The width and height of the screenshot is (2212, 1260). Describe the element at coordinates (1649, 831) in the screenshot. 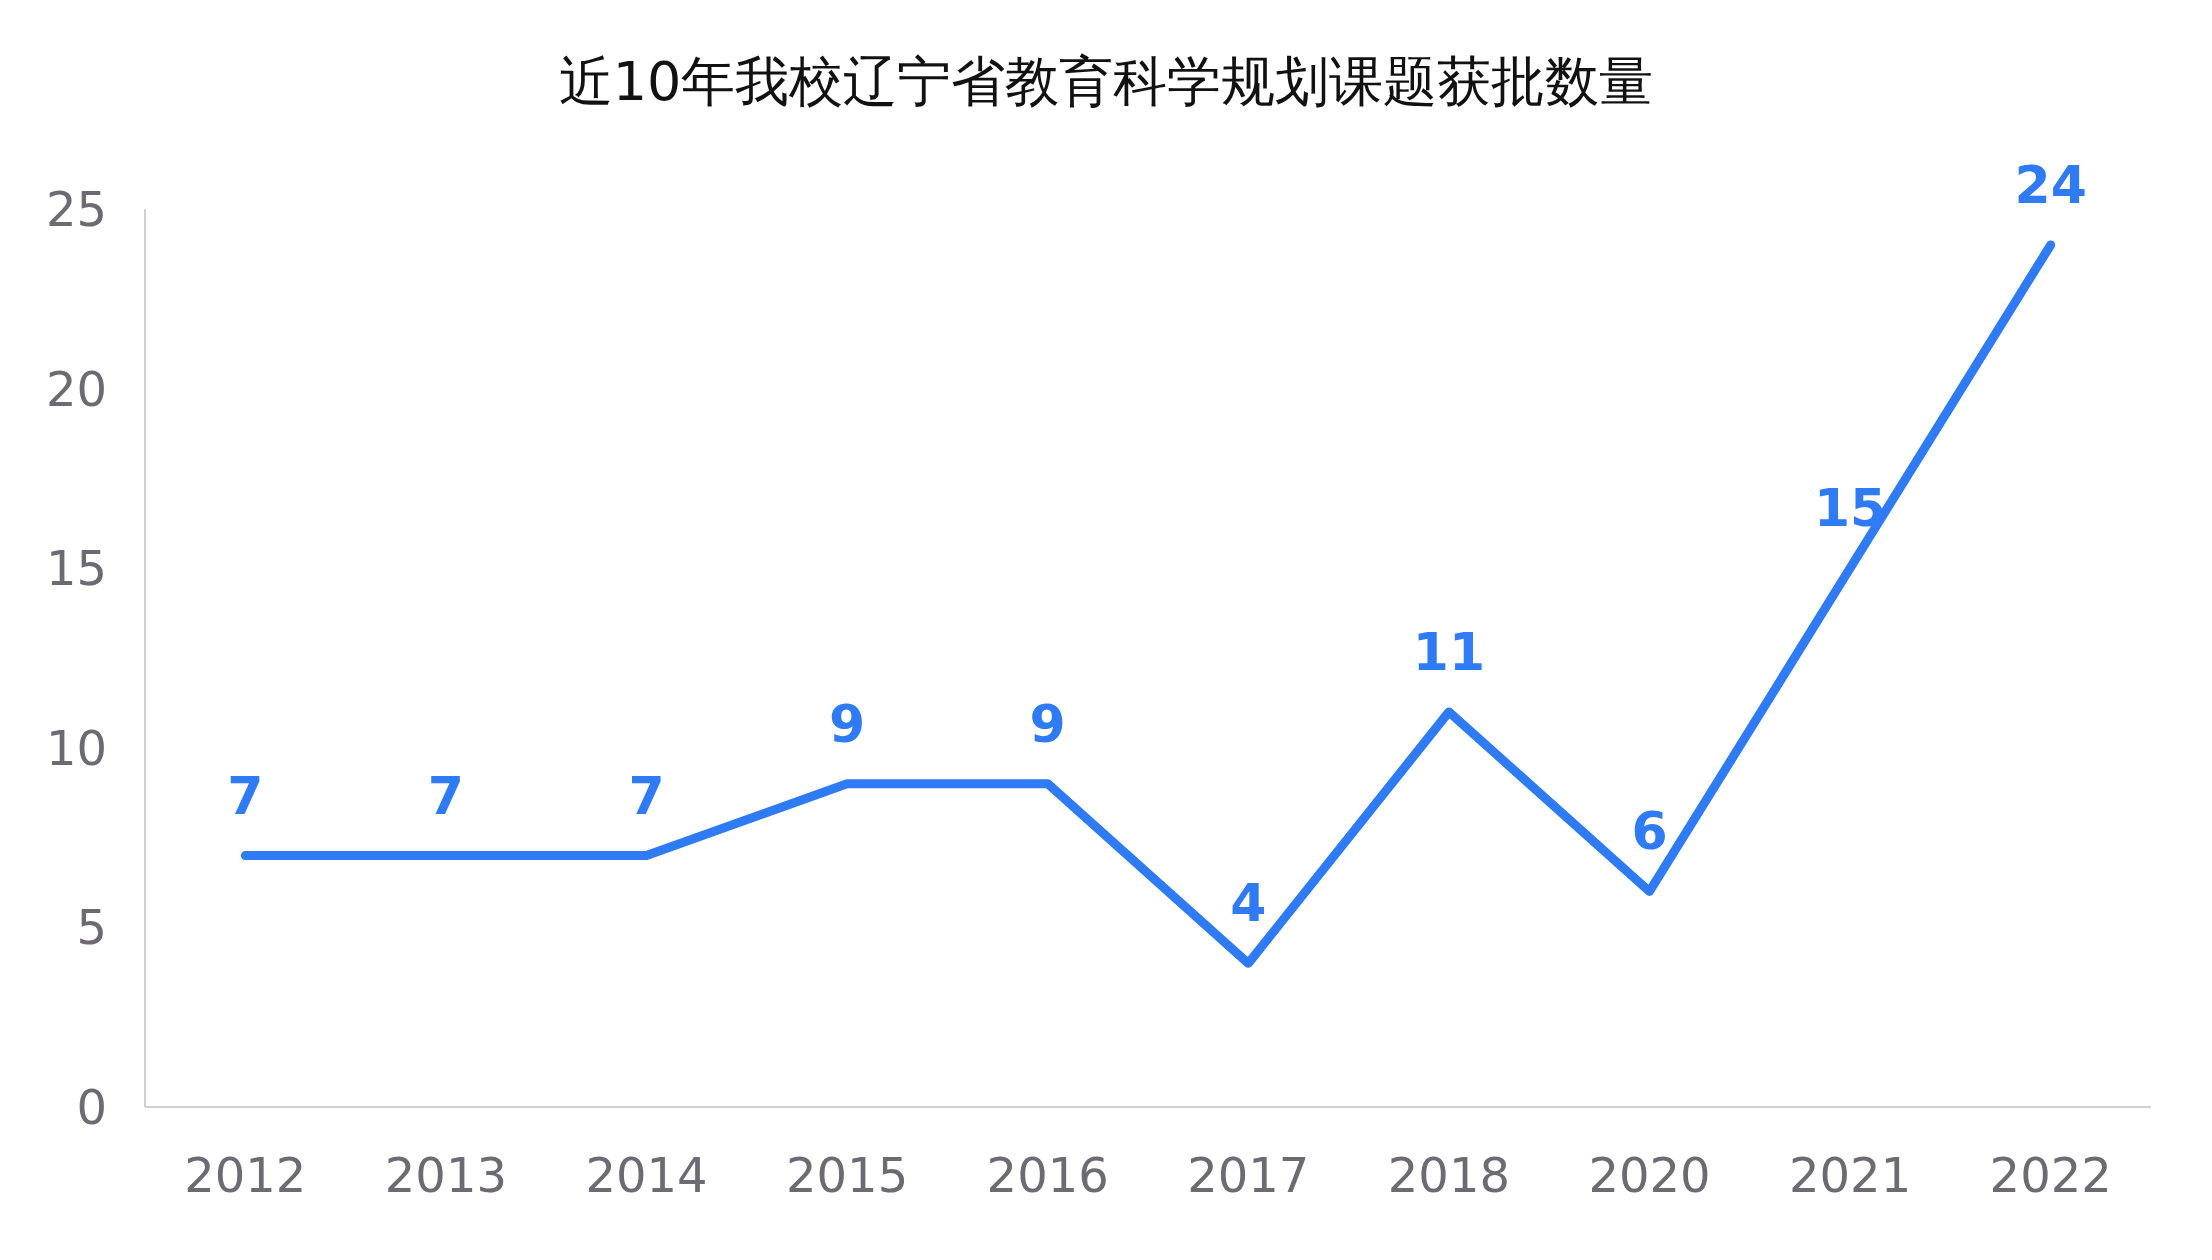

I see `data-label: 6` at that location.